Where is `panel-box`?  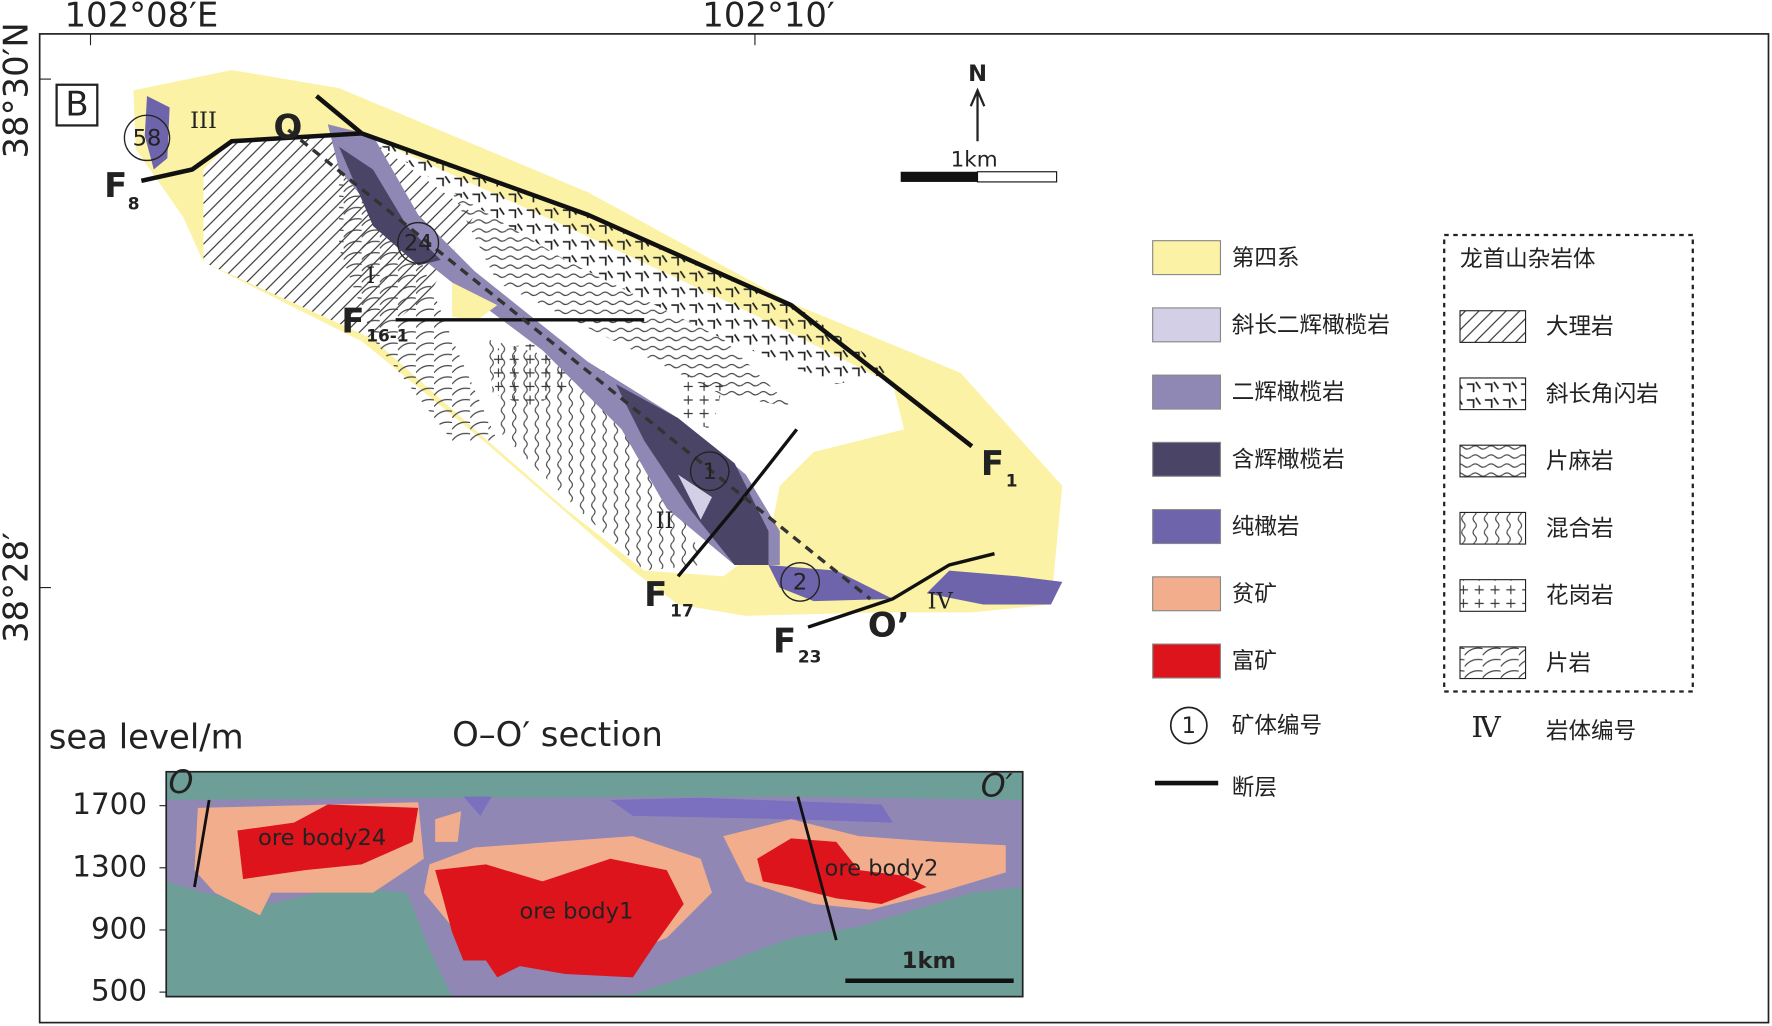
panel-box is located at coordinates (77, 105).